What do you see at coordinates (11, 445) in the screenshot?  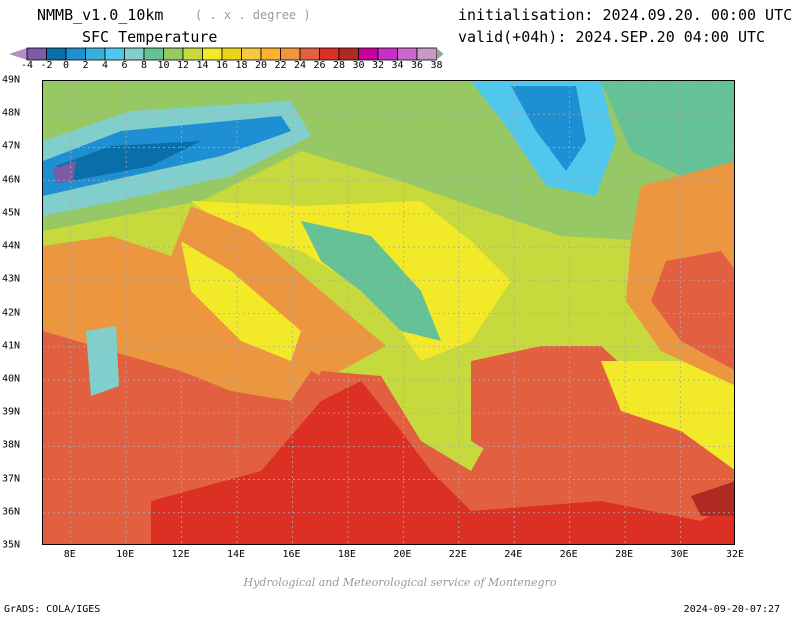 I see `lat-tick-label: 38N` at bounding box center [11, 445].